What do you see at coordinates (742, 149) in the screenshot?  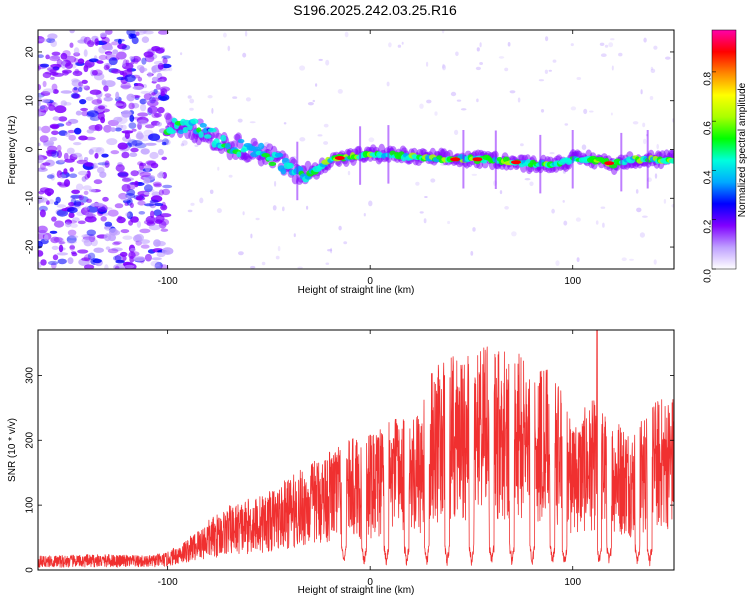 I see `colorbar-label: Normalized spectral amplitude` at bounding box center [742, 149].